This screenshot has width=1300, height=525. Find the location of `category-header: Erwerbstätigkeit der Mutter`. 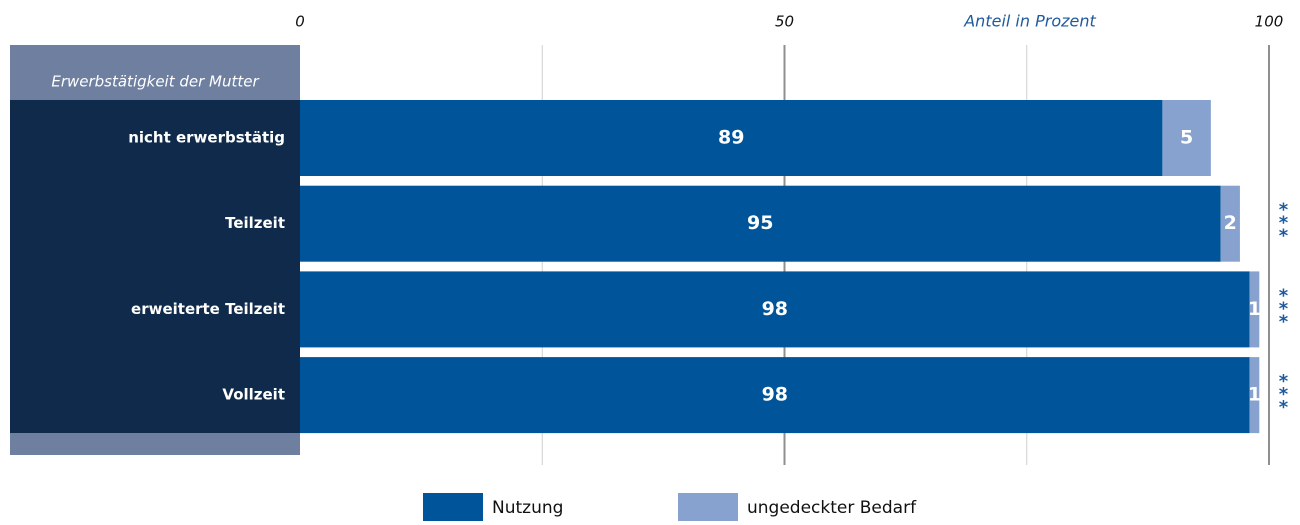

category-header: Erwerbstätigkeit der Mutter is located at coordinates (155, 82).